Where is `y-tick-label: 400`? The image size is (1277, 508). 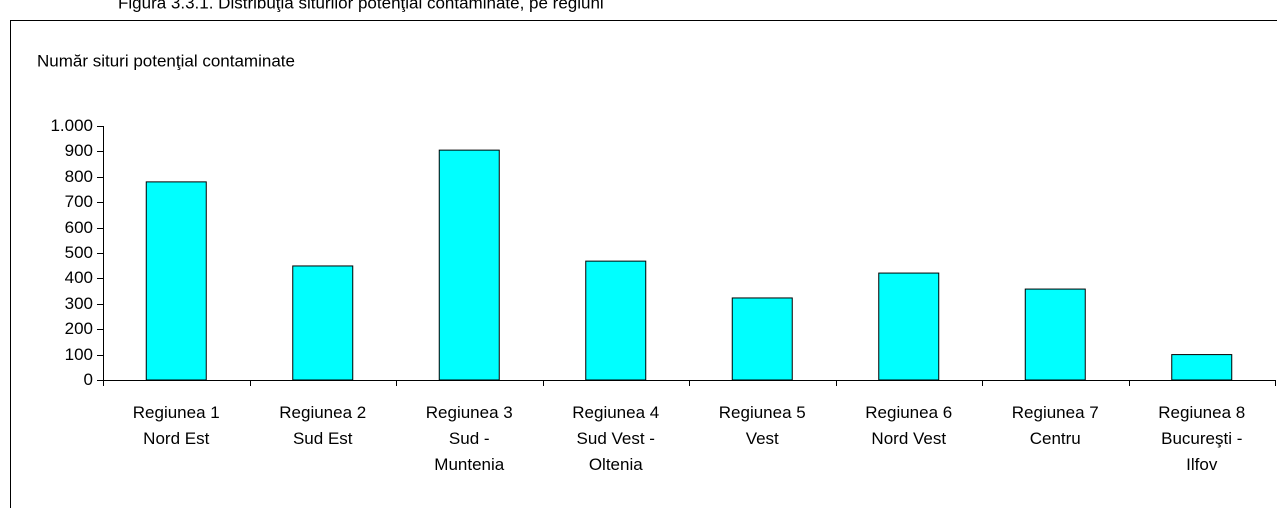
y-tick-label: 400 is located at coordinates (79, 277).